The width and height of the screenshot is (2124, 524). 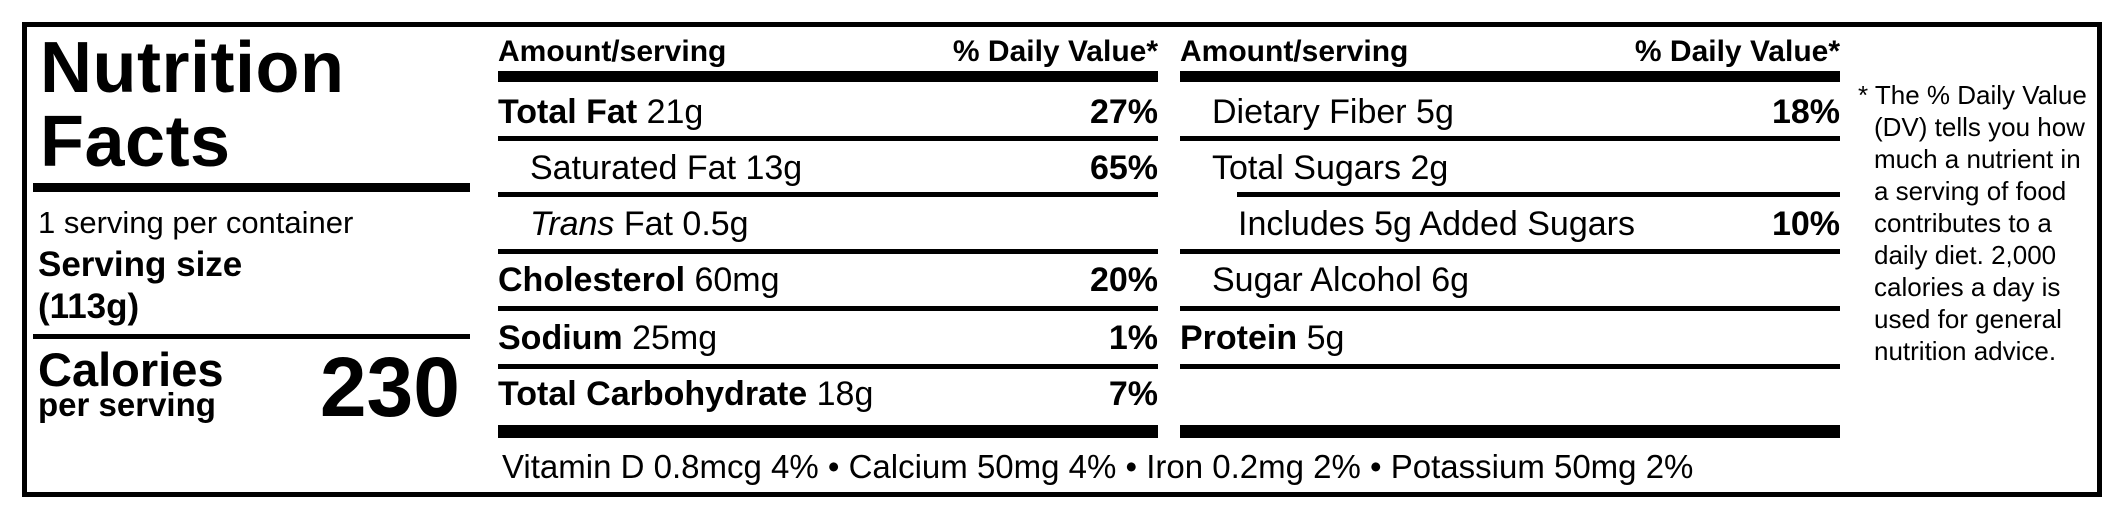 I want to click on nutrient-name-bold: Protein, so click(x=1239, y=337).